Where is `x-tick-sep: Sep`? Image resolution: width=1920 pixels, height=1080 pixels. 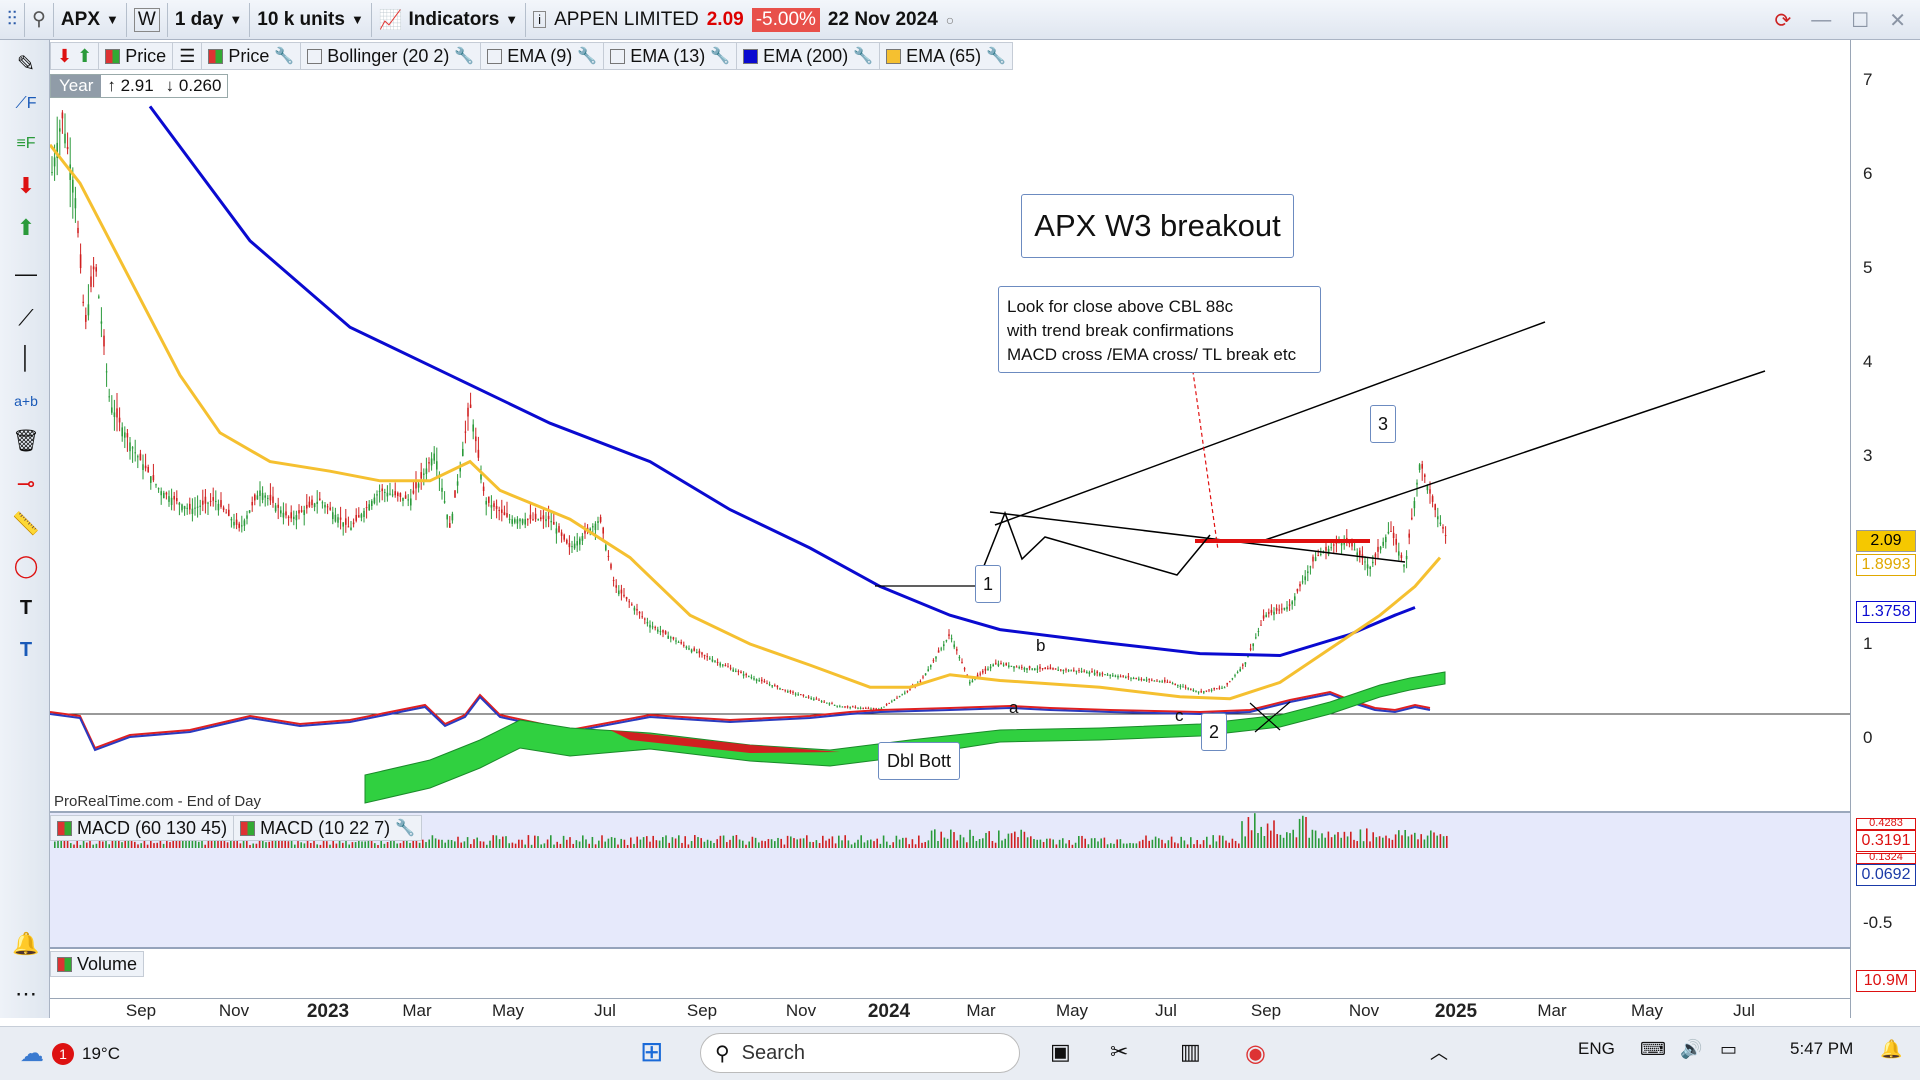 x-tick-sep: Sep is located at coordinates (1266, 1010).